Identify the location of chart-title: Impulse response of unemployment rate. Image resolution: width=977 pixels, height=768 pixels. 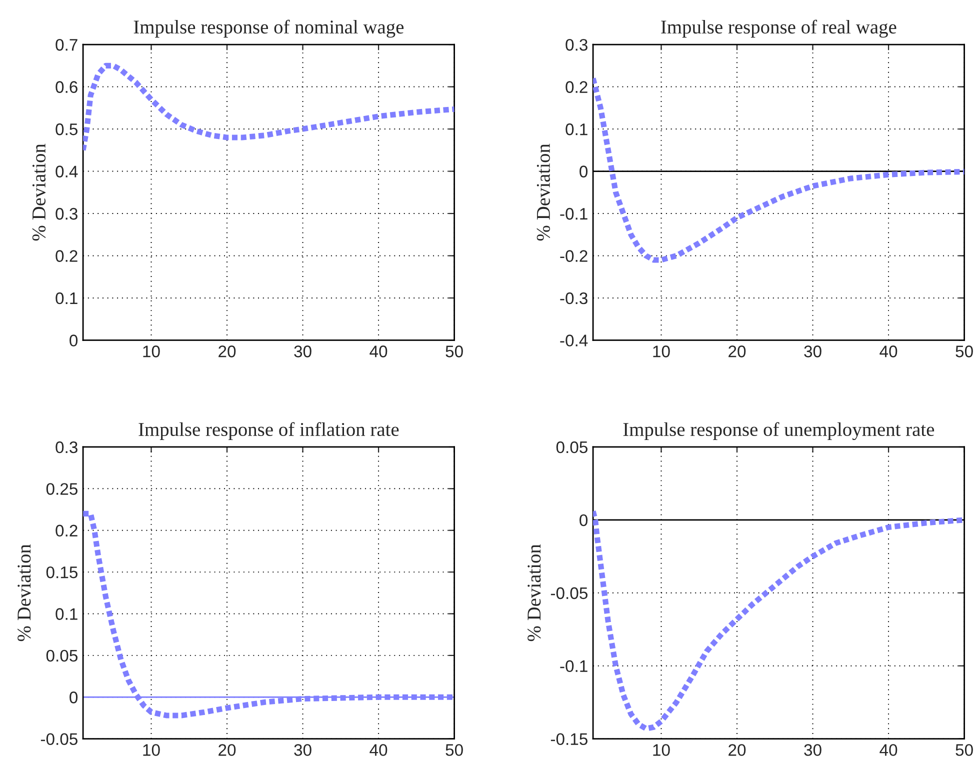
(778, 431).